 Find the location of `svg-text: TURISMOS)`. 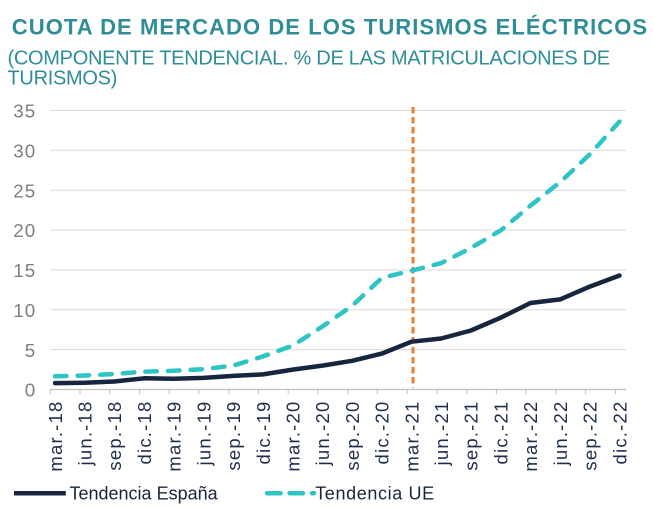

svg-text: TURISMOS) is located at coordinates (63, 78).